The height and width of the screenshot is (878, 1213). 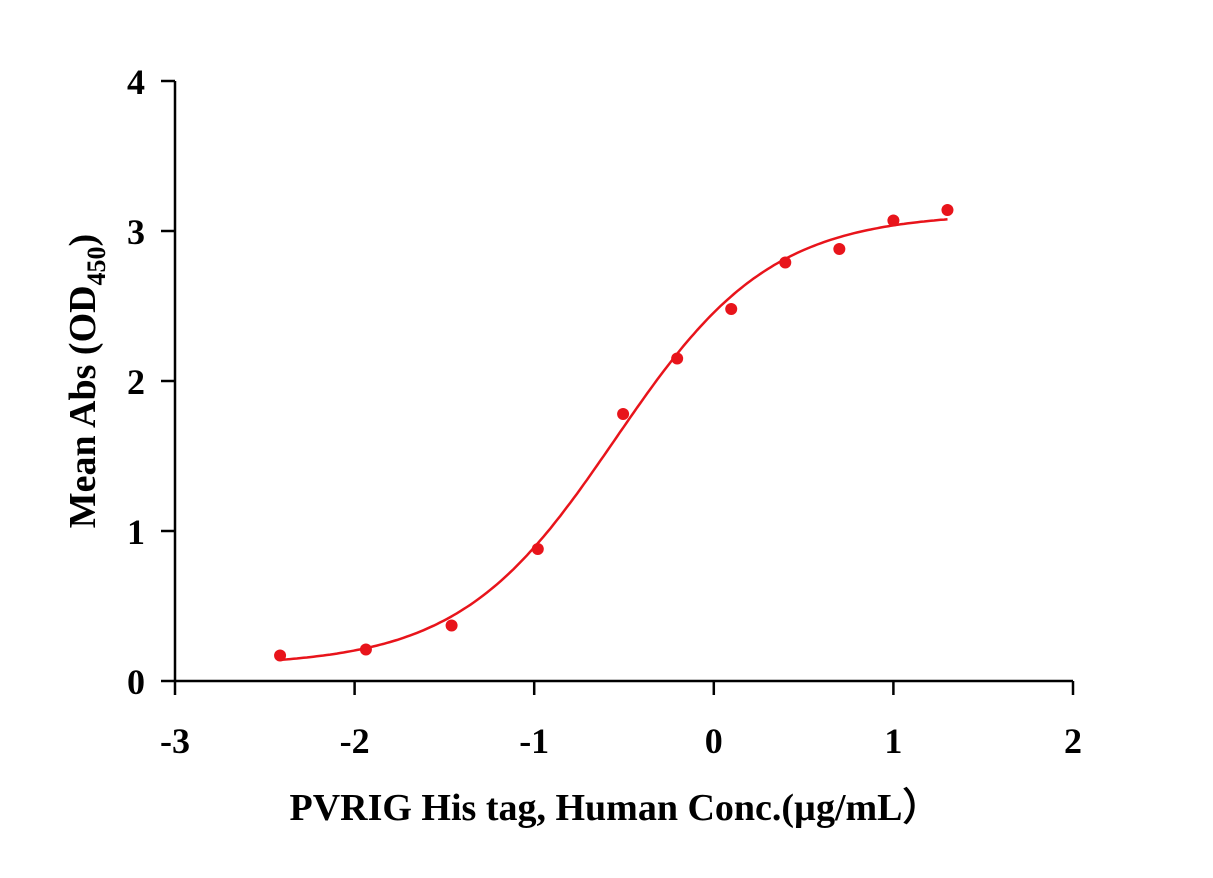 What do you see at coordinates (83, 240) in the screenshot?
I see `y-axis-label-close: )` at bounding box center [83, 240].